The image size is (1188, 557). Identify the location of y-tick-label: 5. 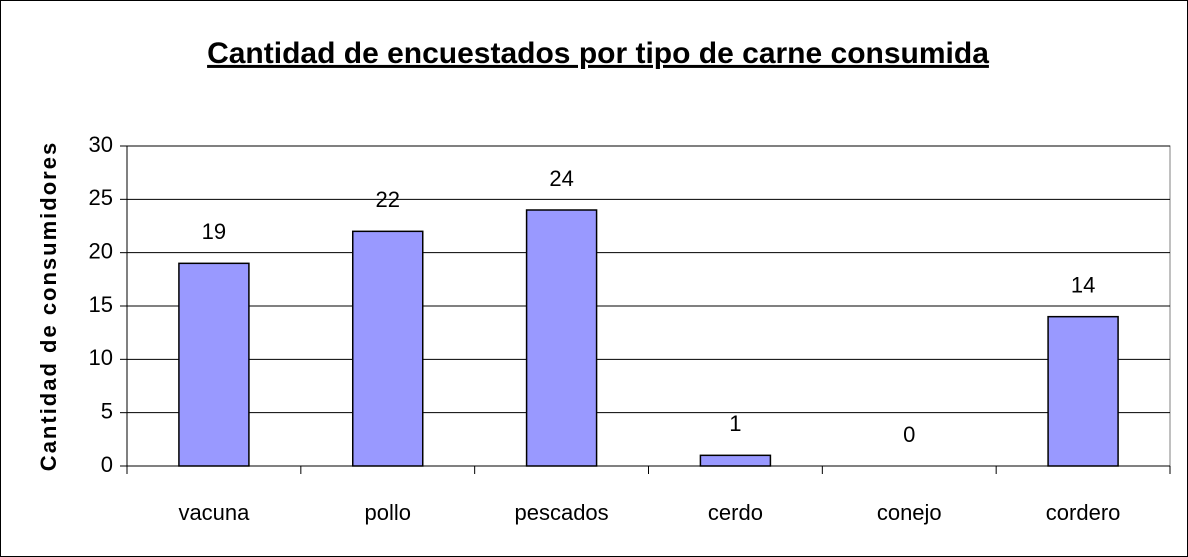
(107, 410).